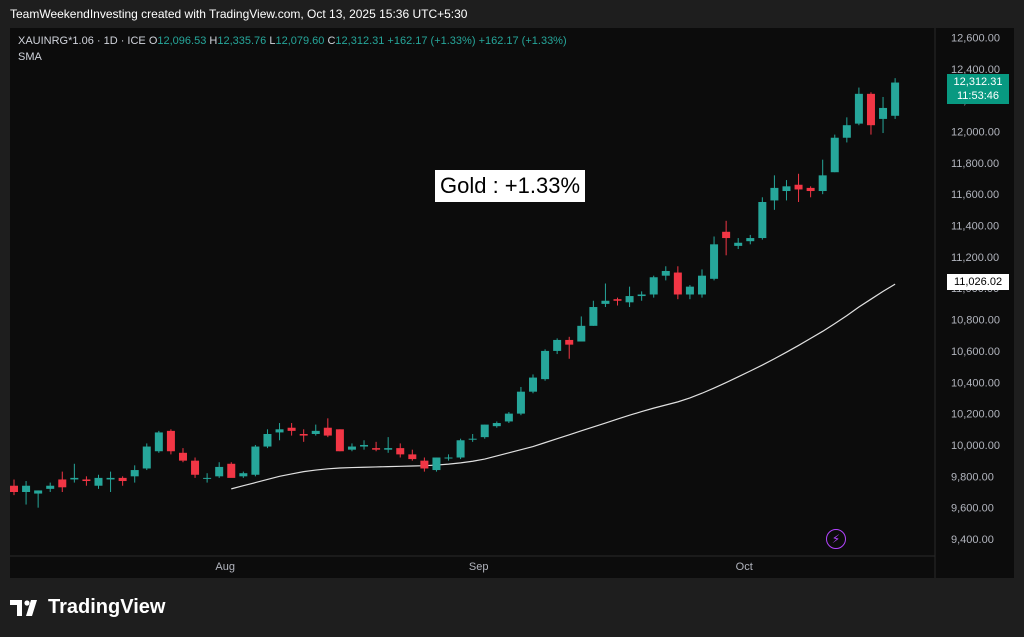 This screenshot has width=1024, height=637. Describe the element at coordinates (30, 57) in the screenshot. I see `indicator-label: SMA` at that location.